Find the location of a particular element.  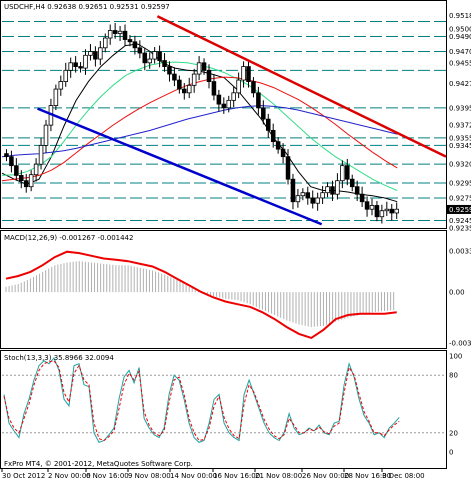

x-tick-label: 30 Oct 2012 is located at coordinates (23, 476).